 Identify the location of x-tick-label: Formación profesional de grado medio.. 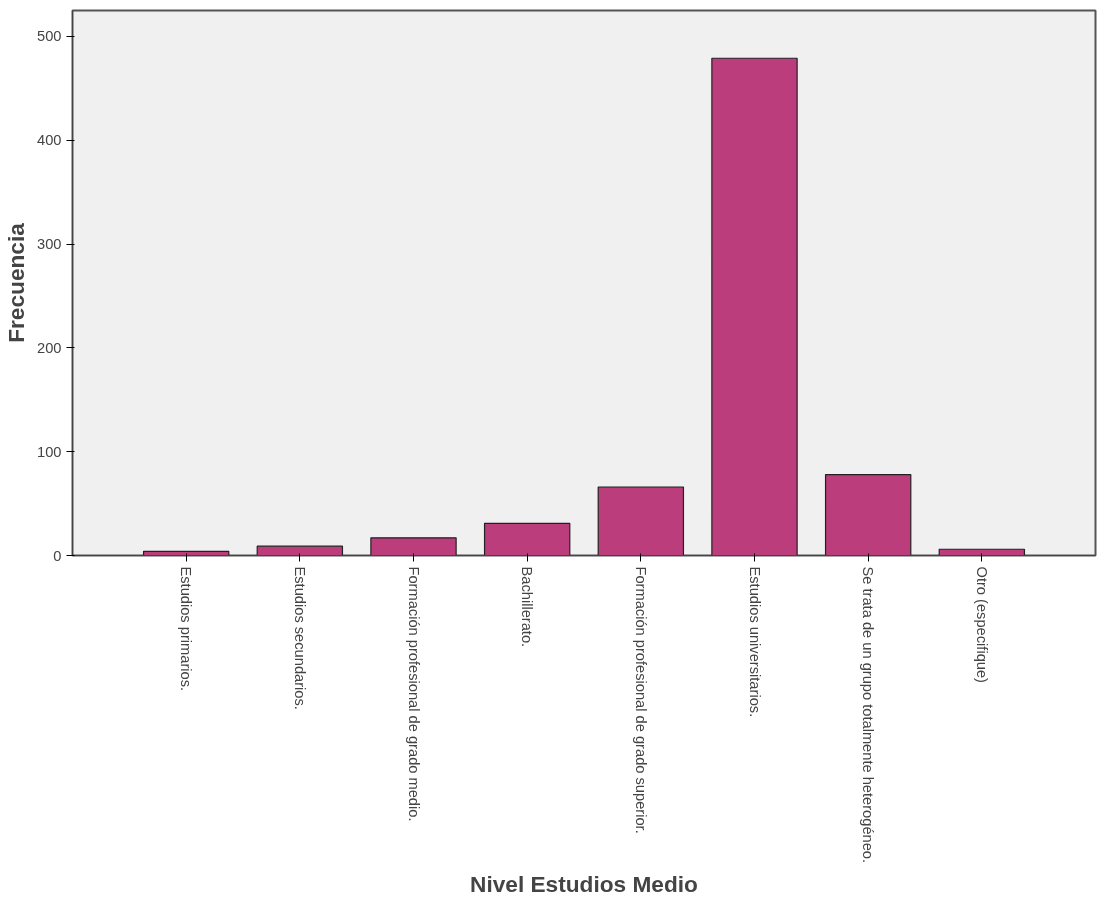
(413, 694).